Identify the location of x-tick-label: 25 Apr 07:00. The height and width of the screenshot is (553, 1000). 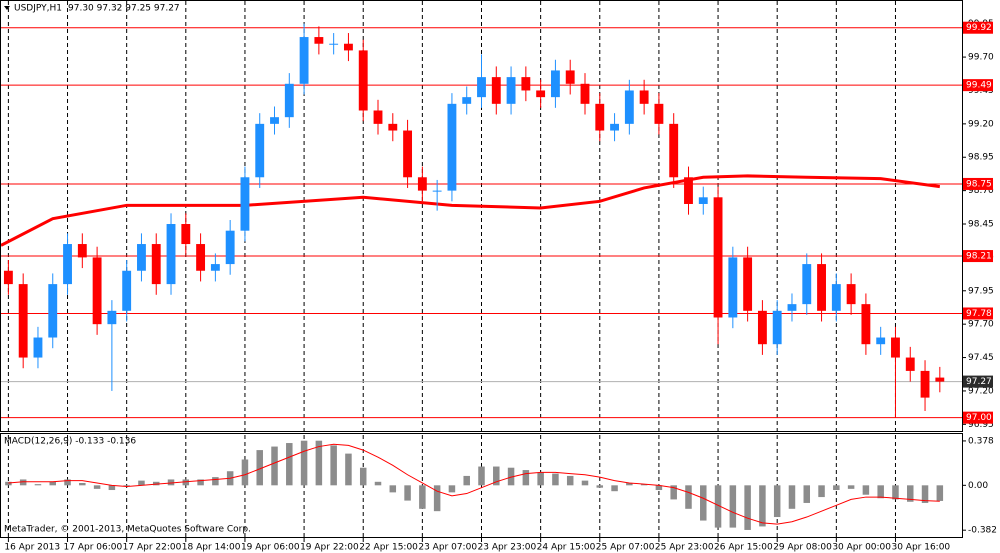
(625, 548).